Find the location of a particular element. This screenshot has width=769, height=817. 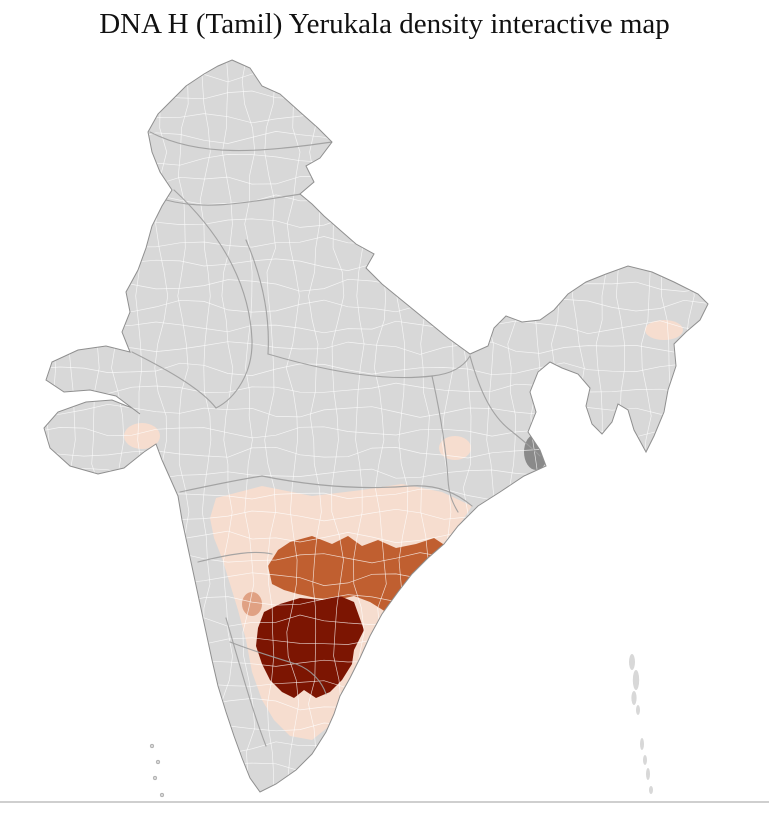

density-region-medium is located at coordinates (357, 574).